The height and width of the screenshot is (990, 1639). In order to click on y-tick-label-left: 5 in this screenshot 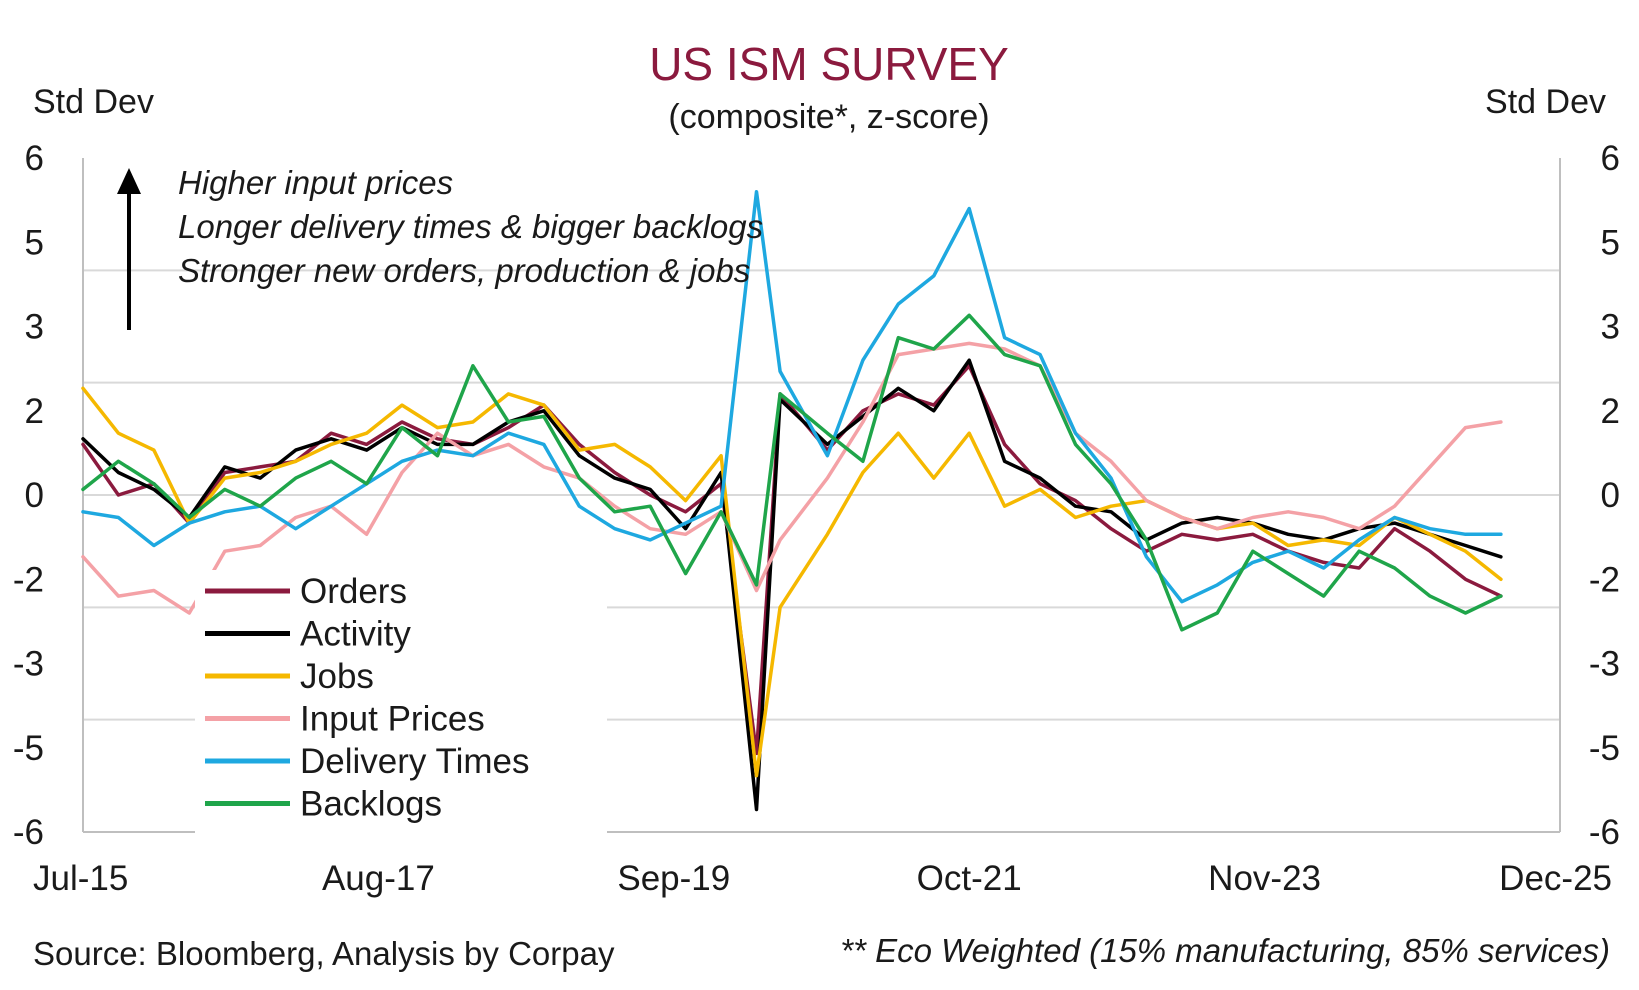, I will do `click(34, 242)`.